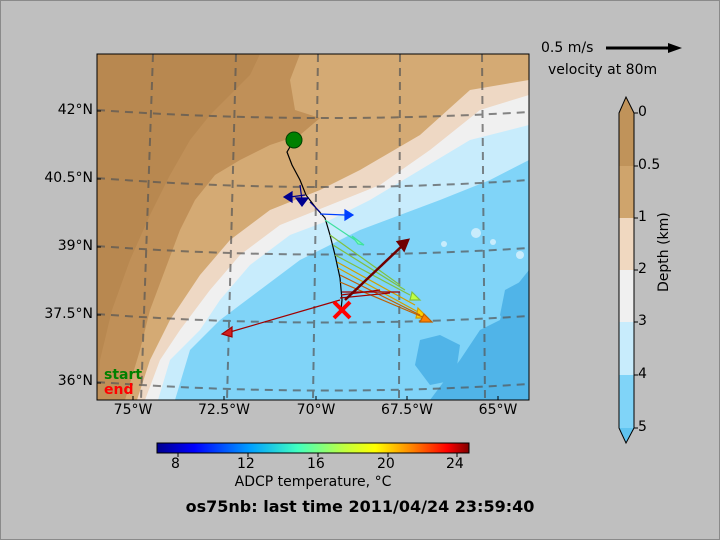  Describe the element at coordinates (567, 48) in the screenshot. I see `velocity-key-speed: 0.5 m/s` at that location.